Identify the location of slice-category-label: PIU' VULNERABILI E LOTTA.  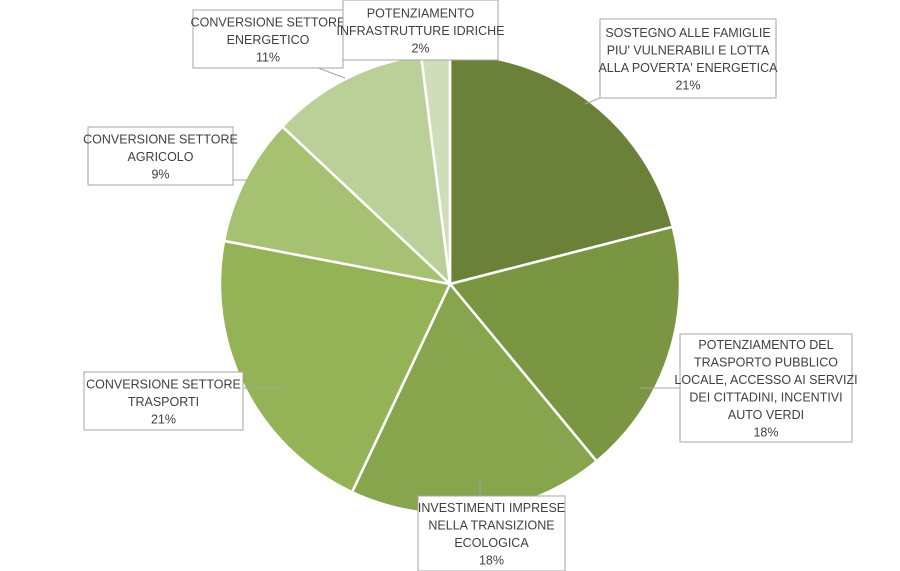
(688, 51).